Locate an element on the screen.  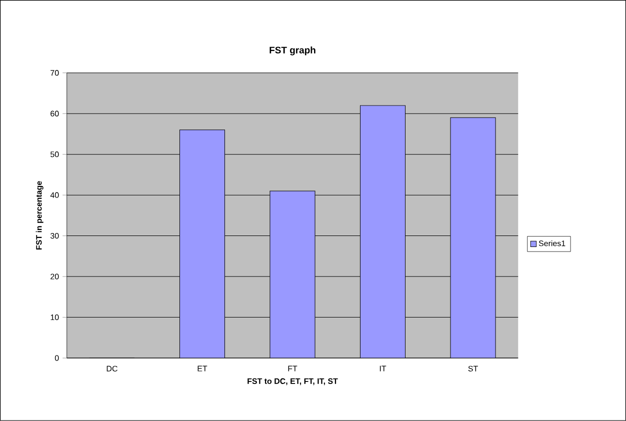
chart-title: FST graph is located at coordinates (293, 51).